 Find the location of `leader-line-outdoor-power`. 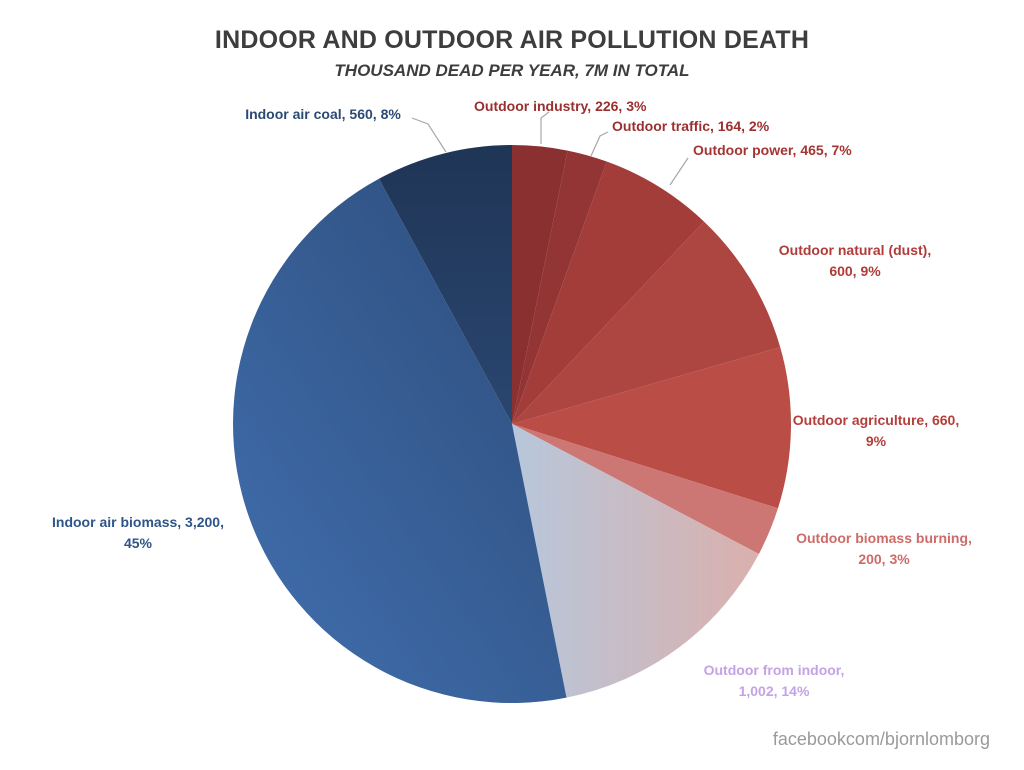

leader-line-outdoor-power is located at coordinates (679, 171).